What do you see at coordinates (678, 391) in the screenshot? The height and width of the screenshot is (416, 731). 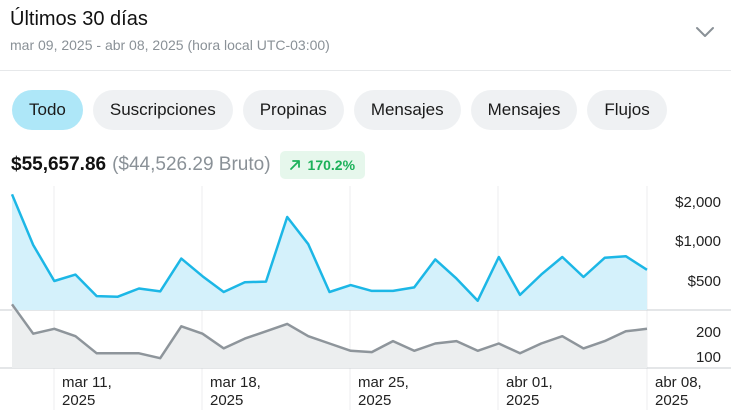 I see `x-tick-label: abr 08, 2025` at bounding box center [678, 391].